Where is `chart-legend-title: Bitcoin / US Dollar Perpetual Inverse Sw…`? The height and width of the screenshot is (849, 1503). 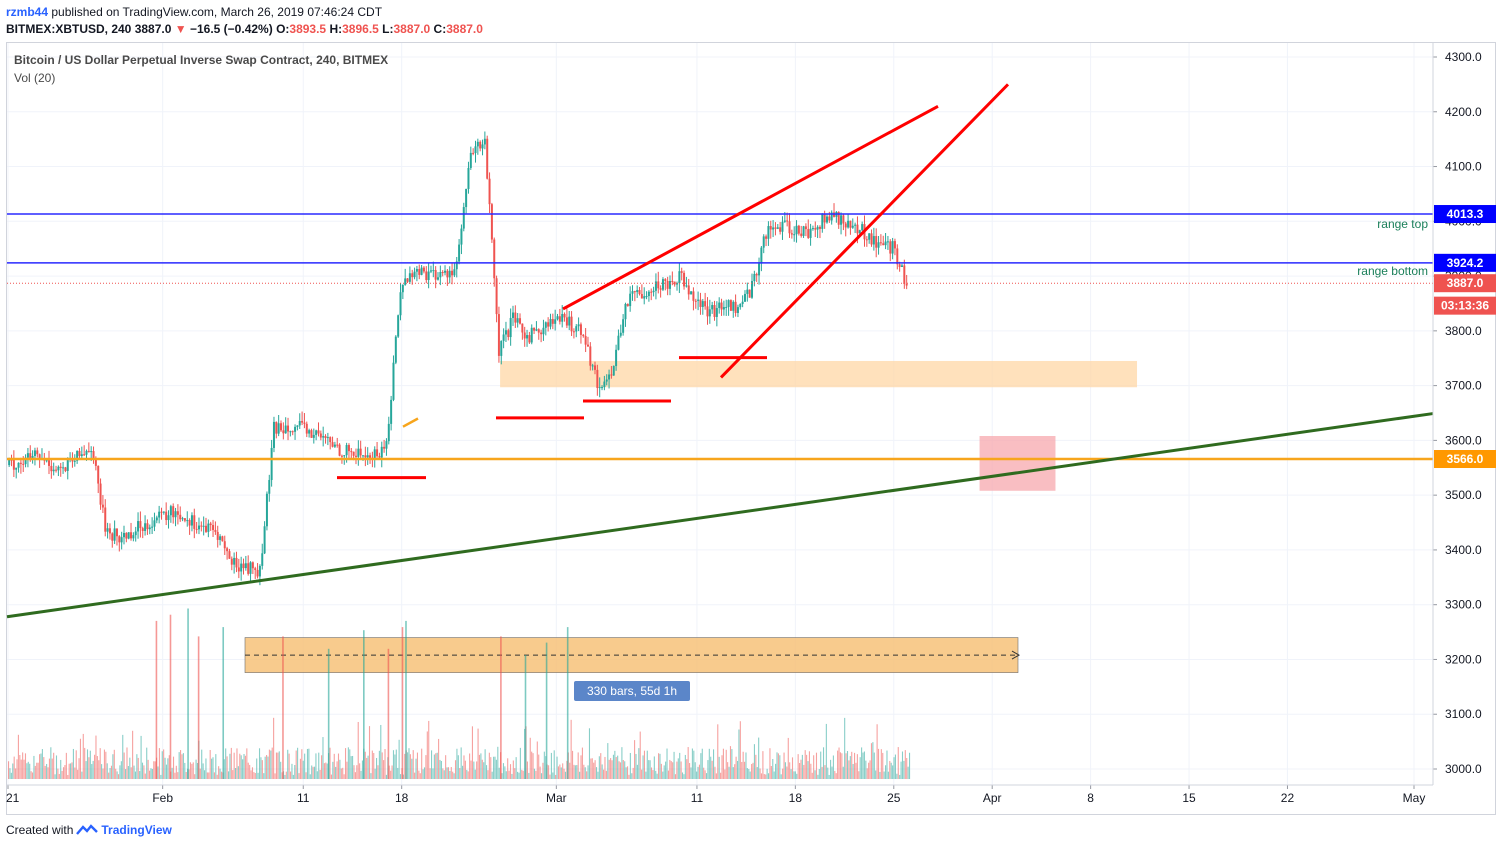
chart-legend-title: Bitcoin / US Dollar Perpetual Inverse Sw… is located at coordinates (201, 60).